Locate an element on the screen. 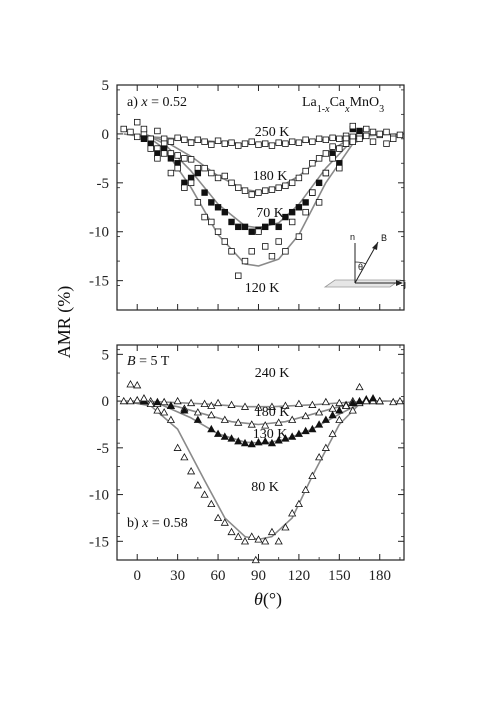 Image resolution: width=498 pixels, height=713 pixels. series-label: 180 K is located at coordinates (272, 412).